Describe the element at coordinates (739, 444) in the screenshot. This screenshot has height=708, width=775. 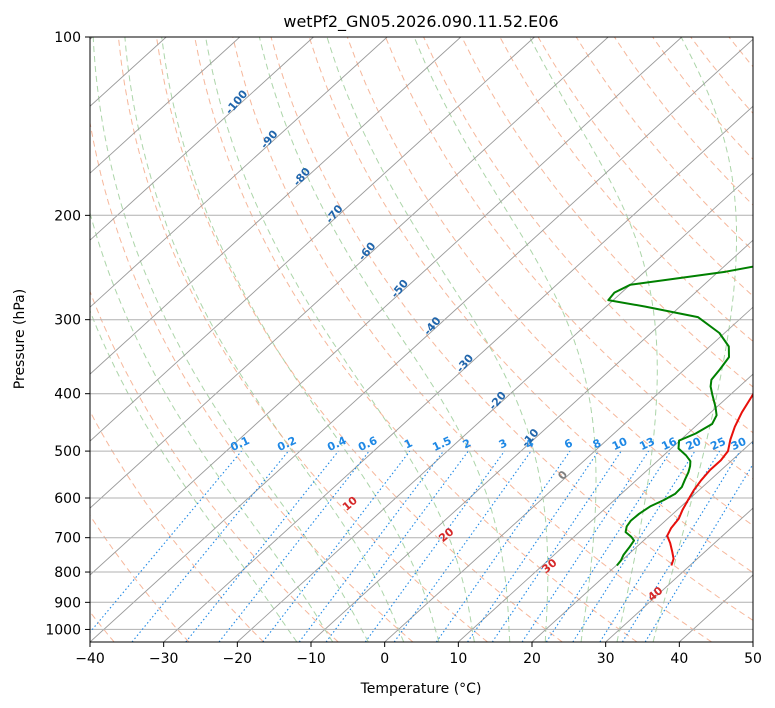
I see `mixing-ratio-label: 30` at that location.